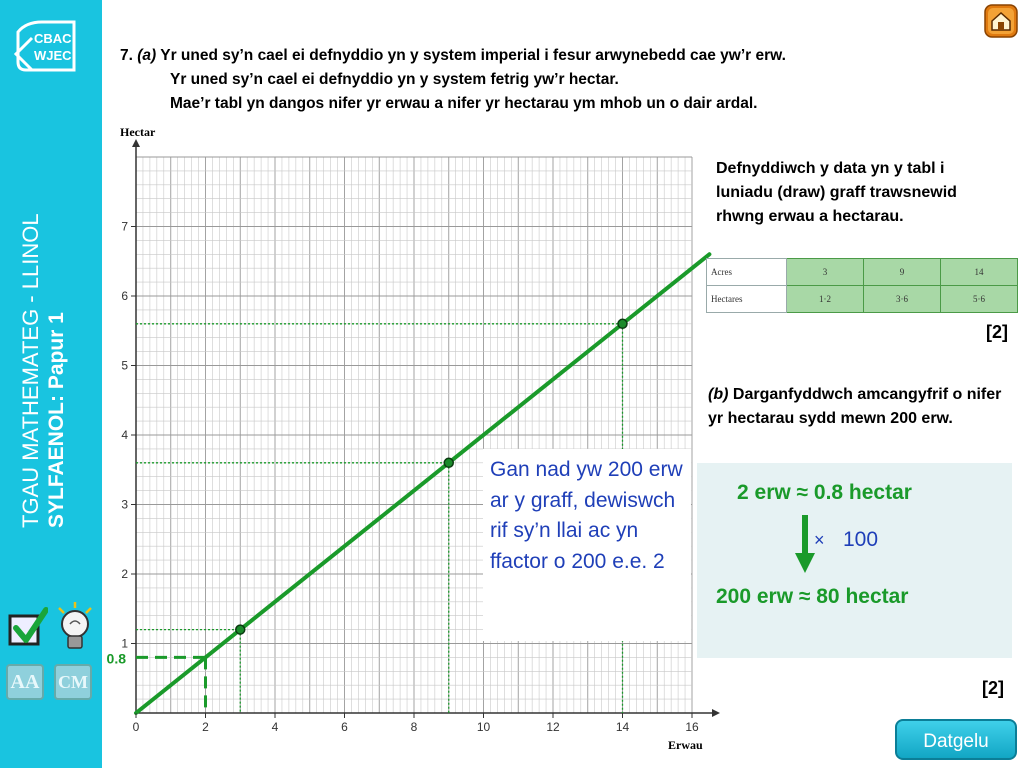  Describe the element at coordinates (53, 38) in the screenshot. I see `logo-text-cbac: CBAC` at that location.